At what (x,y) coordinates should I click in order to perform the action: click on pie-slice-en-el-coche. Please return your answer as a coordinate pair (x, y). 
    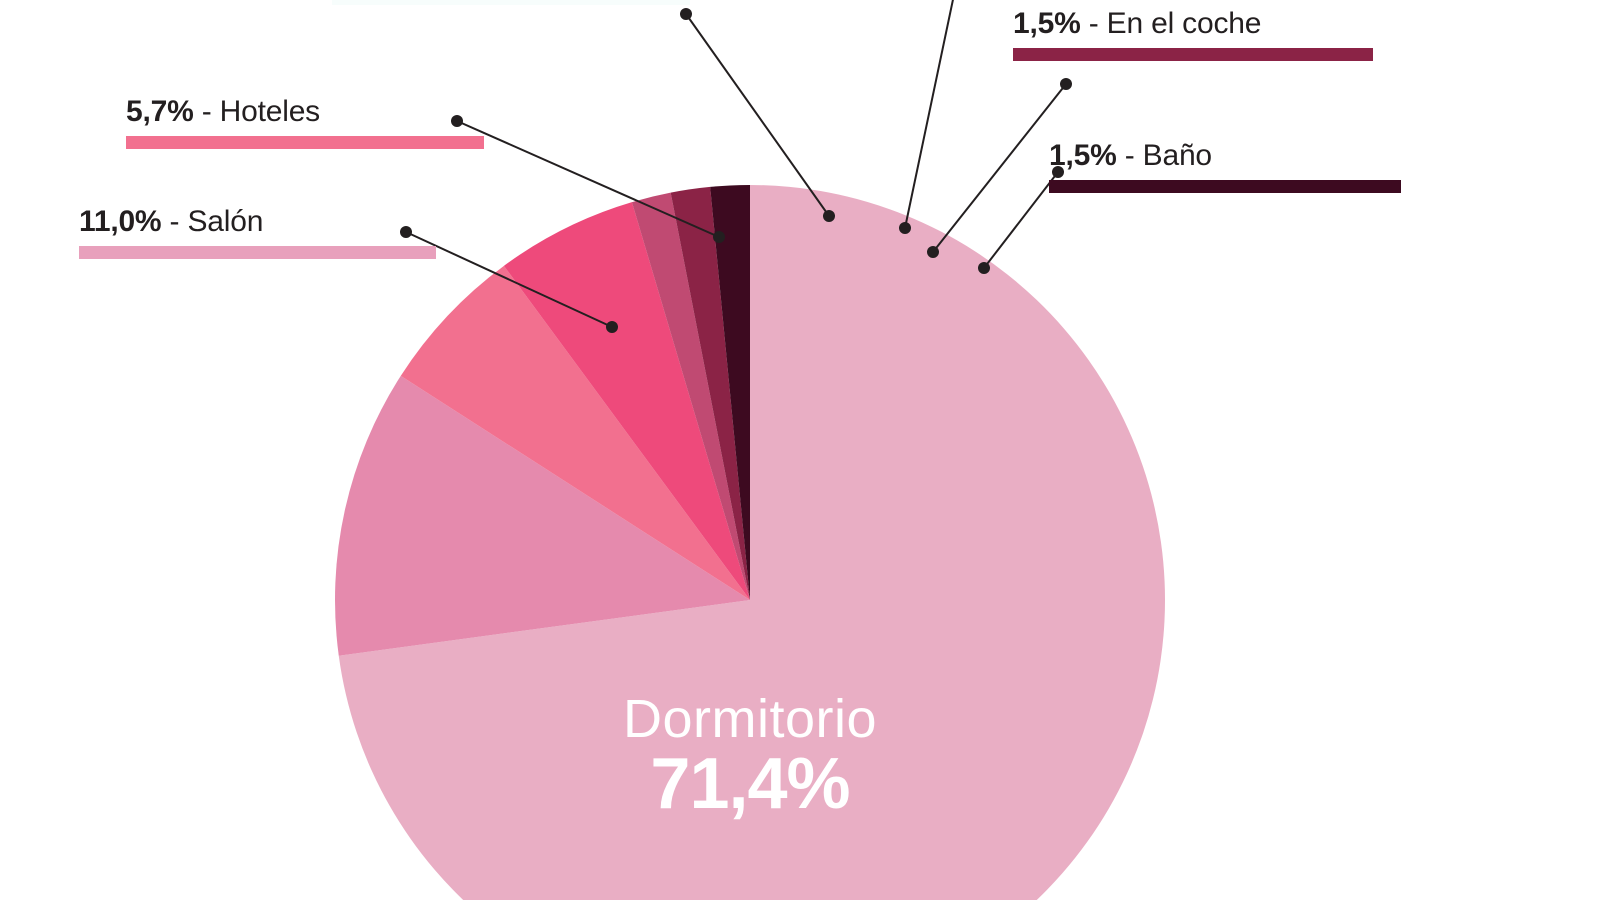
    Looking at the image, I should click on (690, 396).